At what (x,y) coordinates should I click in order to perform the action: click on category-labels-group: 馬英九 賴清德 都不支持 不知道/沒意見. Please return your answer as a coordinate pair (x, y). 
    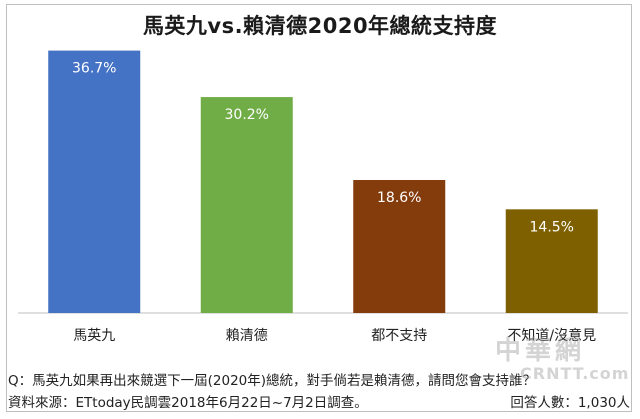
    Looking at the image, I should click on (334, 335).